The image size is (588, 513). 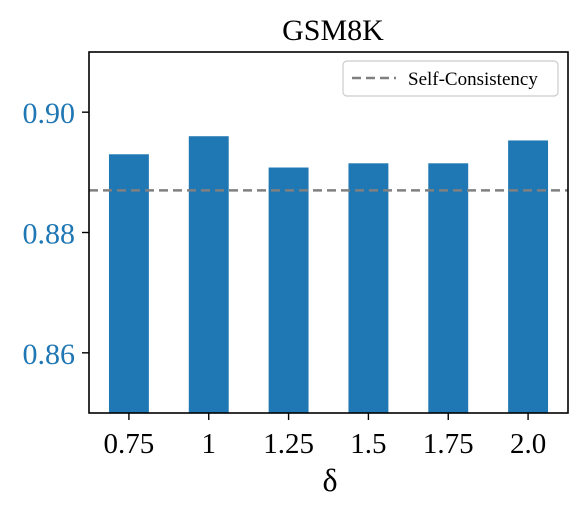 What do you see at coordinates (288, 290) in the screenshot?
I see `bar-1.25` at bounding box center [288, 290].